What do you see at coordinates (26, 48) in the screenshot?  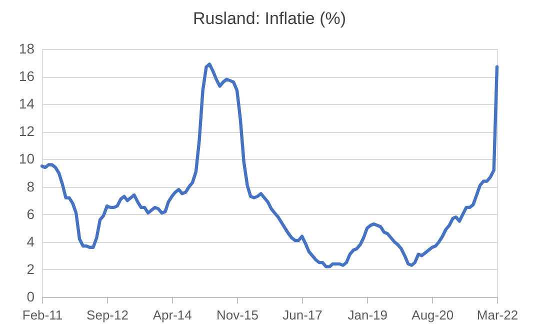 I see `y-tick-label: 18` at bounding box center [26, 48].